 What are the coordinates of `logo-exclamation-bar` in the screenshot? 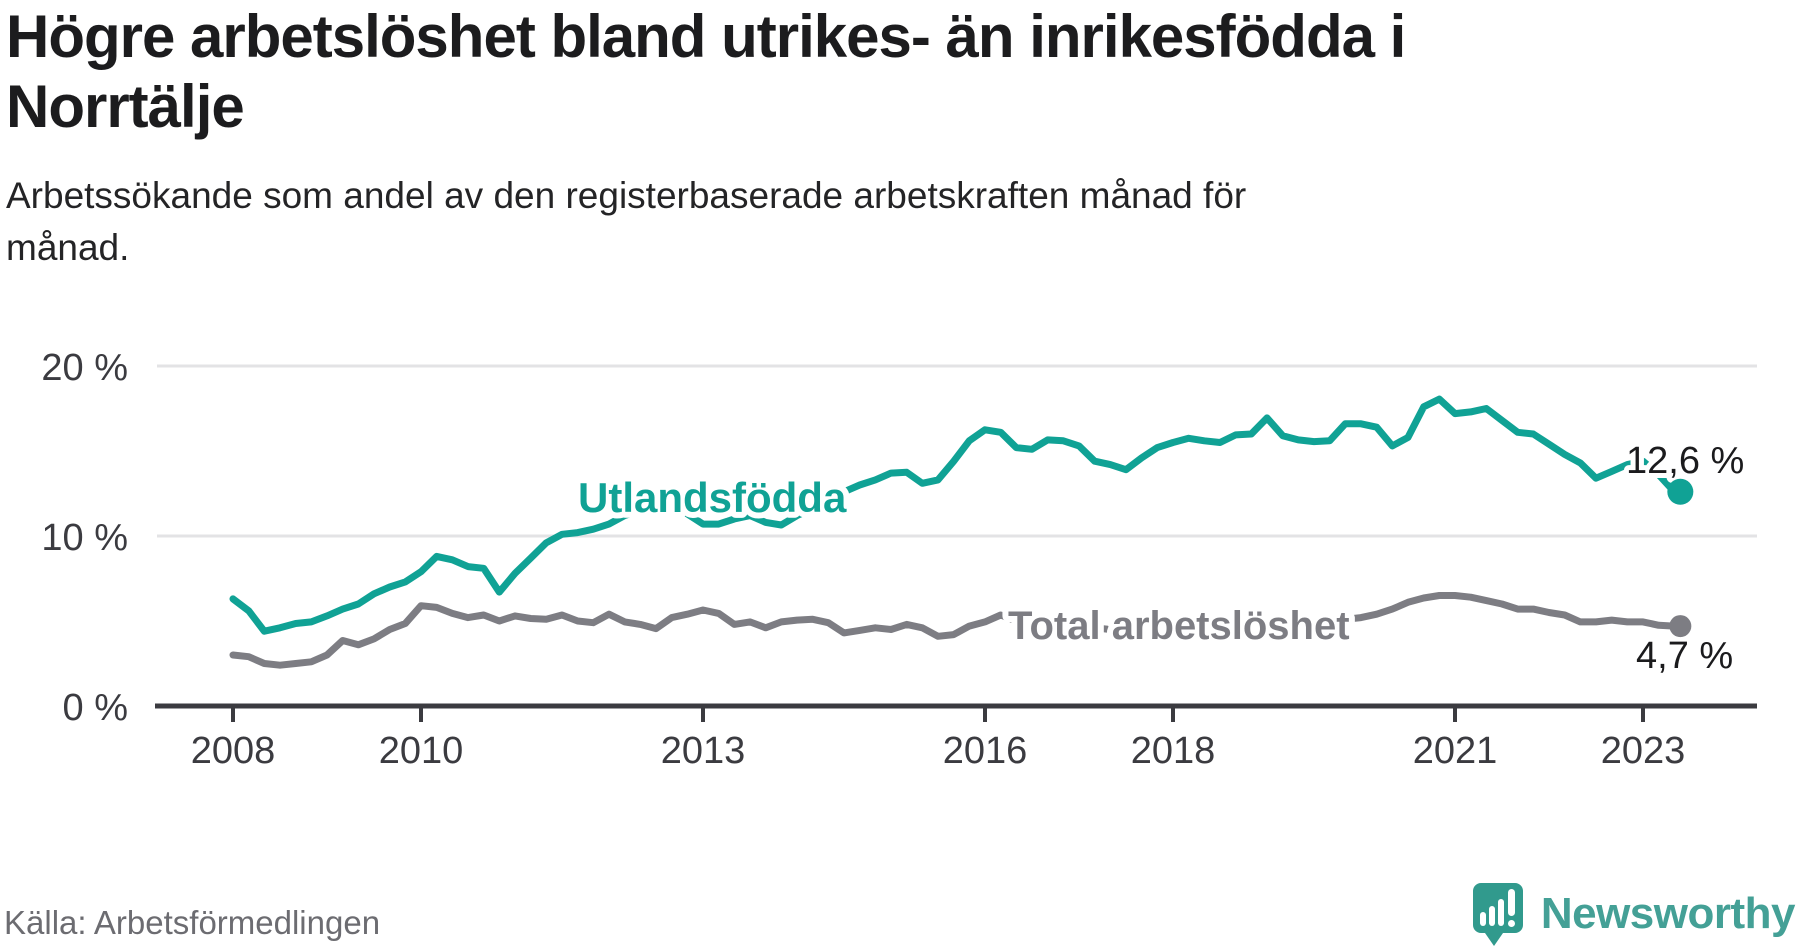 It's located at (1511, 902).